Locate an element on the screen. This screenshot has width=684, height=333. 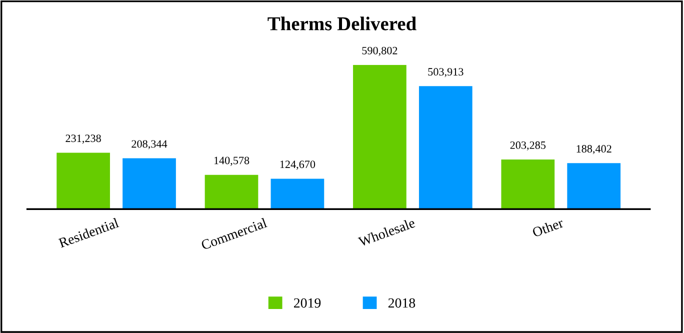
chart-title: Therms Delivered is located at coordinates (342, 23).